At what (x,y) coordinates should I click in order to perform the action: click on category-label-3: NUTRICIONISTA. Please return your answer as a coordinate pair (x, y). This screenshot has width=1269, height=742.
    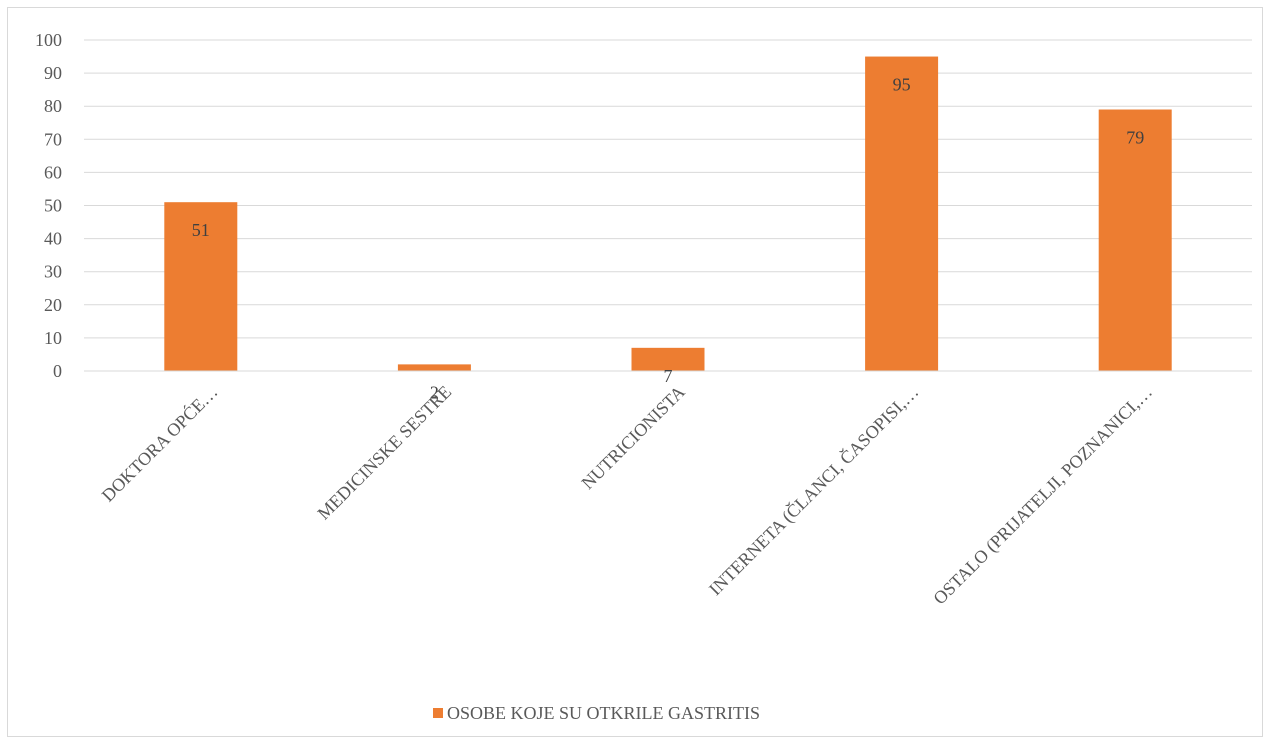
    Looking at the image, I should click on (632, 437).